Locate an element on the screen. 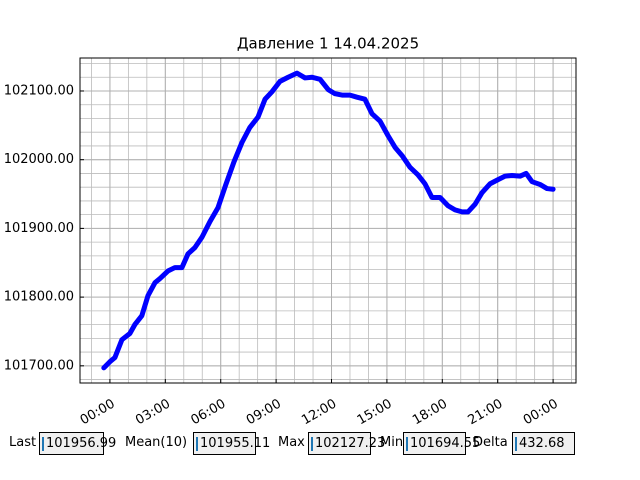 The height and width of the screenshot is (480, 640). y-tick-label: 101700.00 is located at coordinates (39, 365).